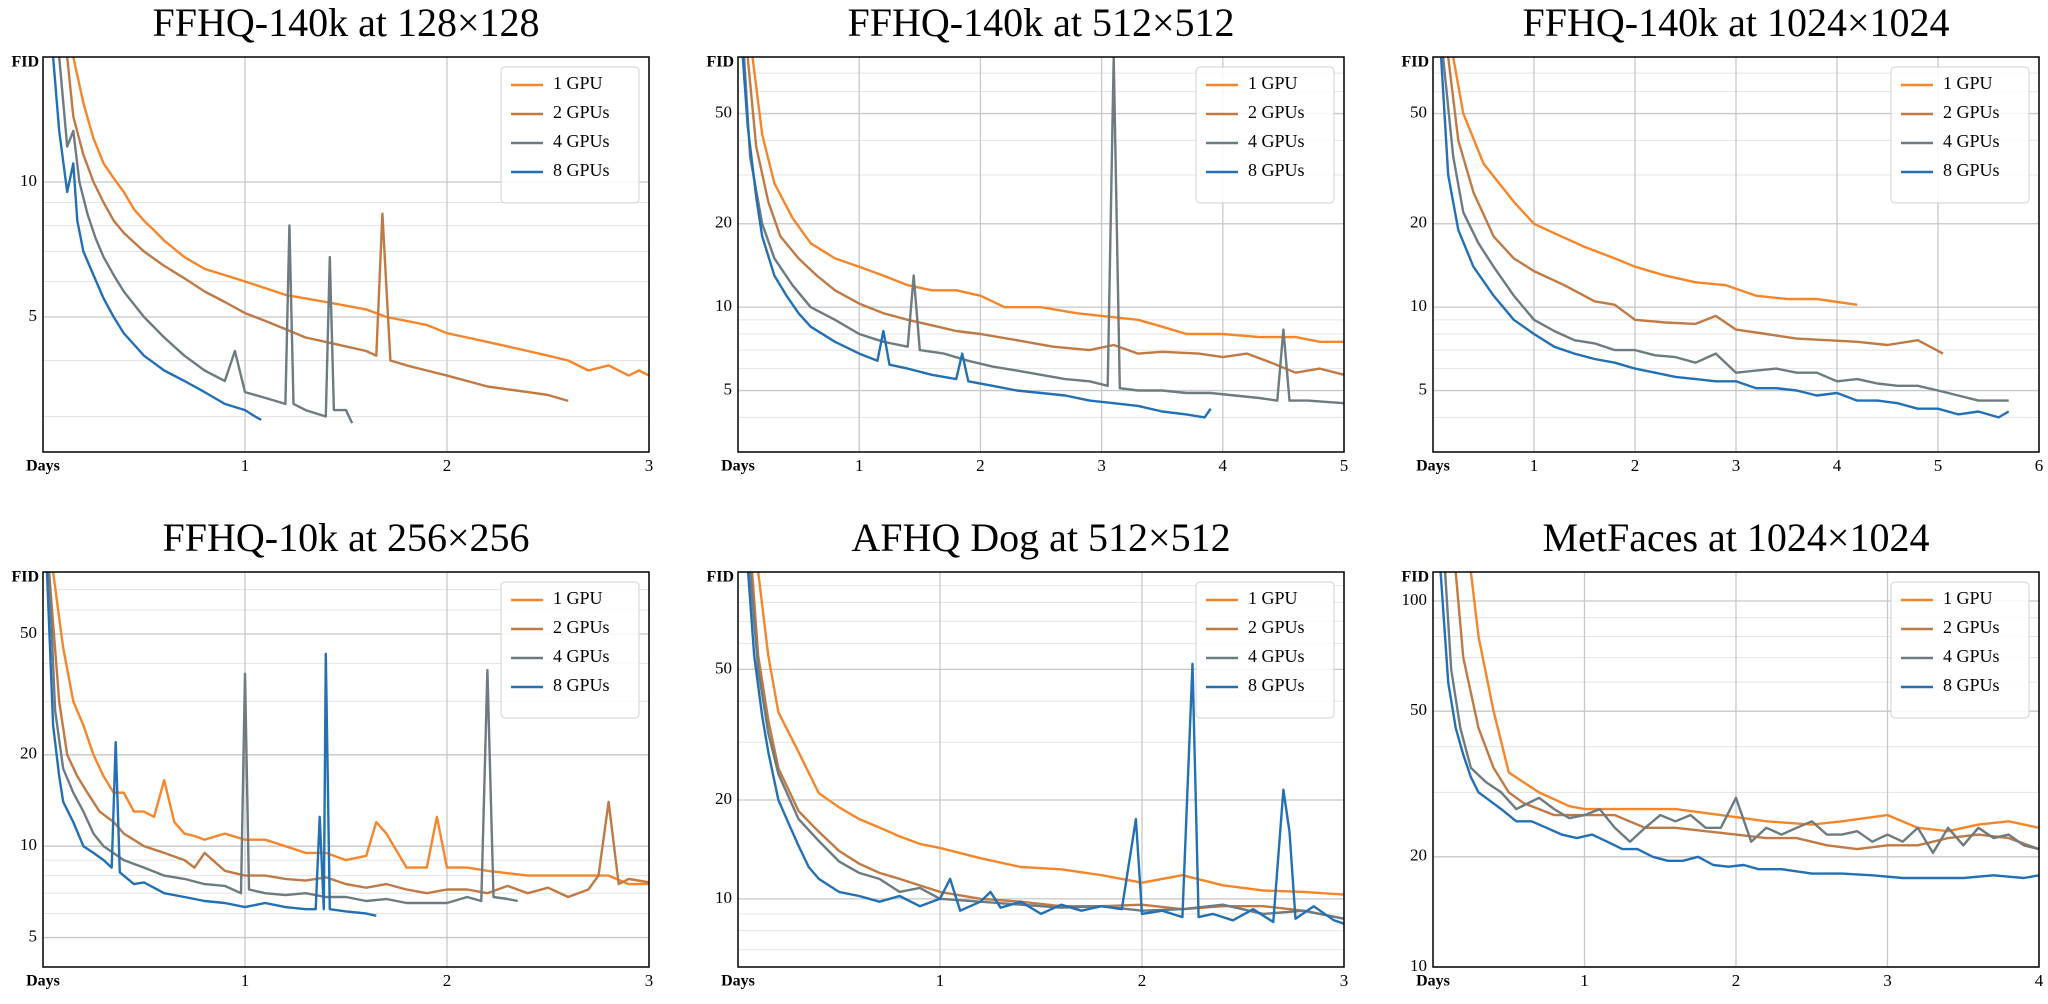 The image size is (2048, 1004). What do you see at coordinates (1040, 537) in the screenshot?
I see `subplot-title: AFHQ Dog at 512×512` at bounding box center [1040, 537].